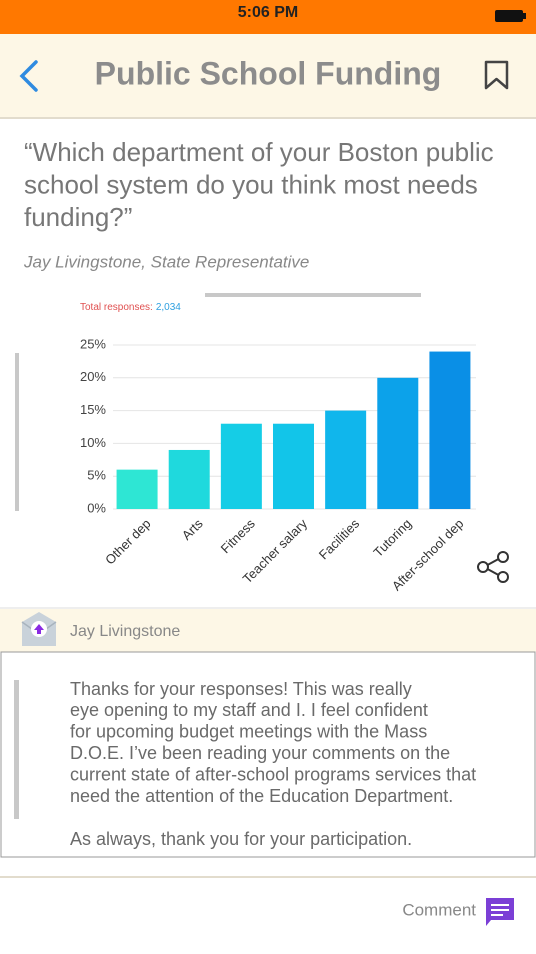 The width and height of the screenshot is (536, 954). Describe the element at coordinates (192, 529) in the screenshot. I see `x-tick-label: Arts` at that location.